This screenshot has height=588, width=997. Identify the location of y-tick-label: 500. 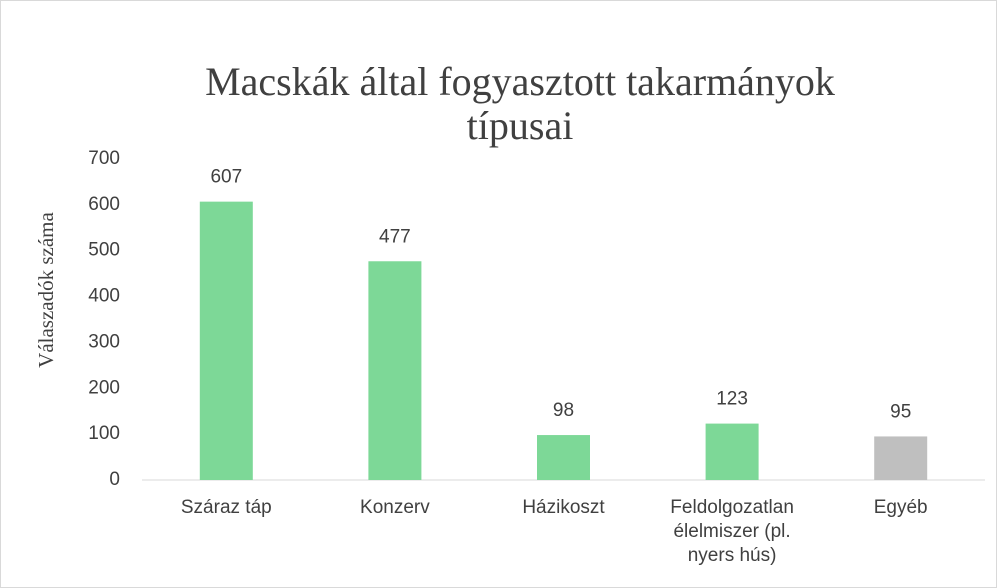
(104, 250).